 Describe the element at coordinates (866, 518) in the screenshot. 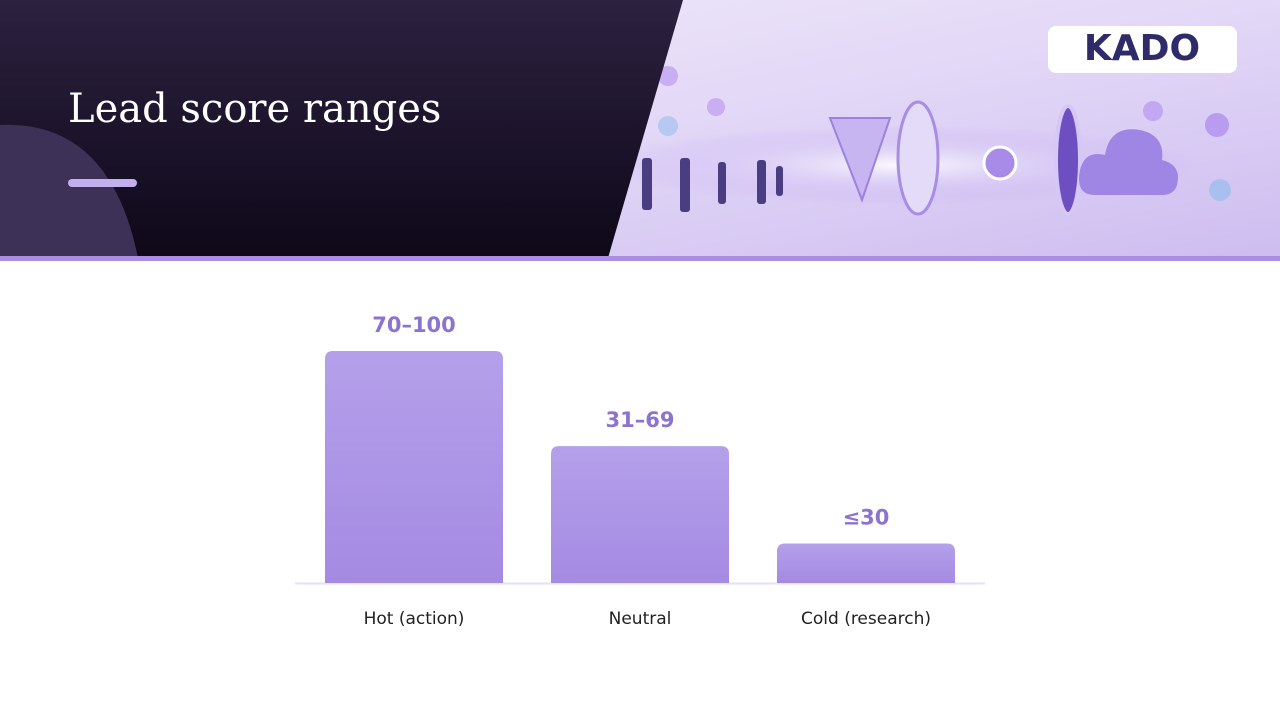

I see `value-label: ≤30` at that location.